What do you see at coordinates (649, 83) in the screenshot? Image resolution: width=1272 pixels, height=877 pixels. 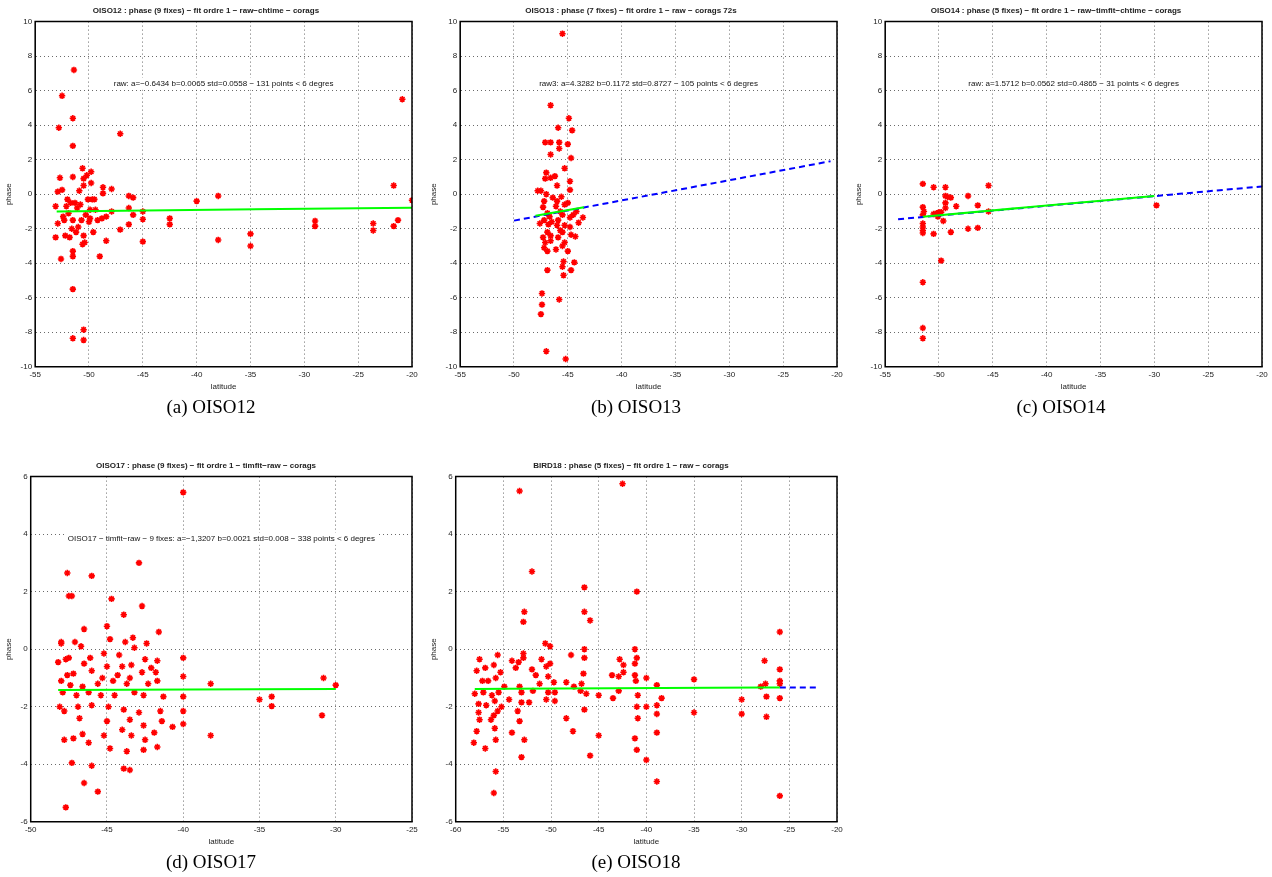 I see `annotation: raw3: a=4.3282 b=0.1172 std=0.8727 − 105 points < 6 degres` at bounding box center [649, 83].